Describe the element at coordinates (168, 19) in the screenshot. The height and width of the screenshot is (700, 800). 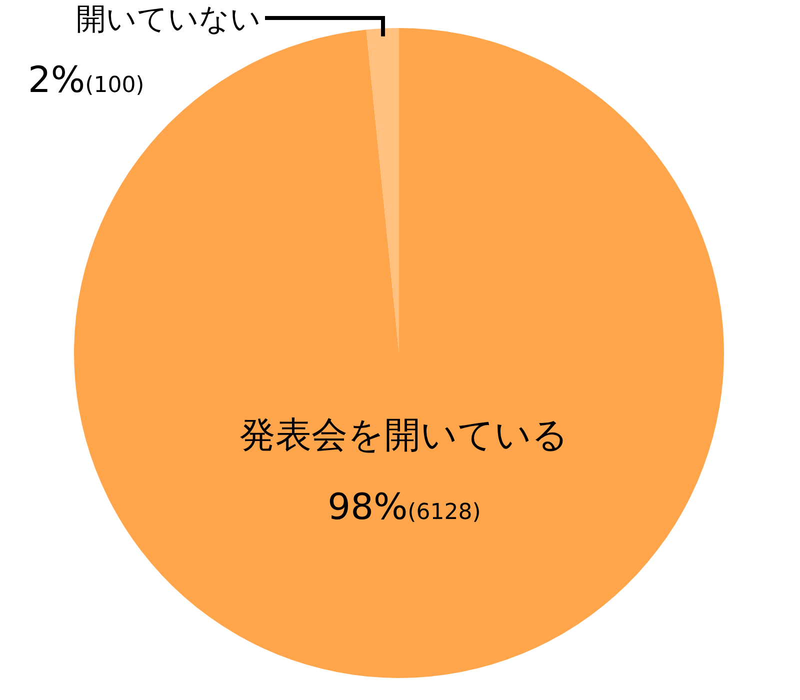
I see `slice-label: 開いていない` at that location.